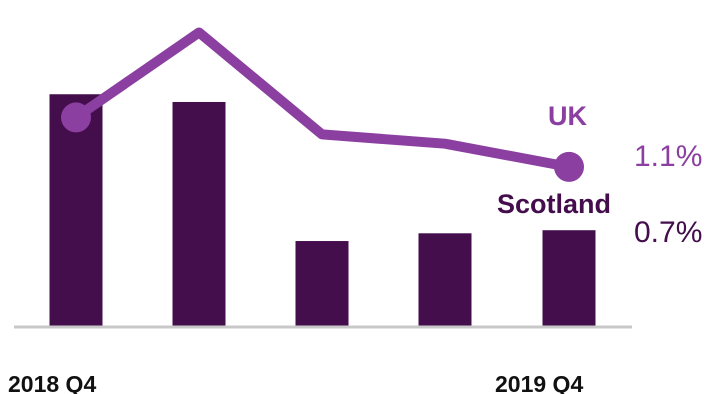 This screenshot has width=725, height=394. What do you see at coordinates (668, 156) in the screenshot?
I see `value-label-uk: 1.1%` at bounding box center [668, 156].